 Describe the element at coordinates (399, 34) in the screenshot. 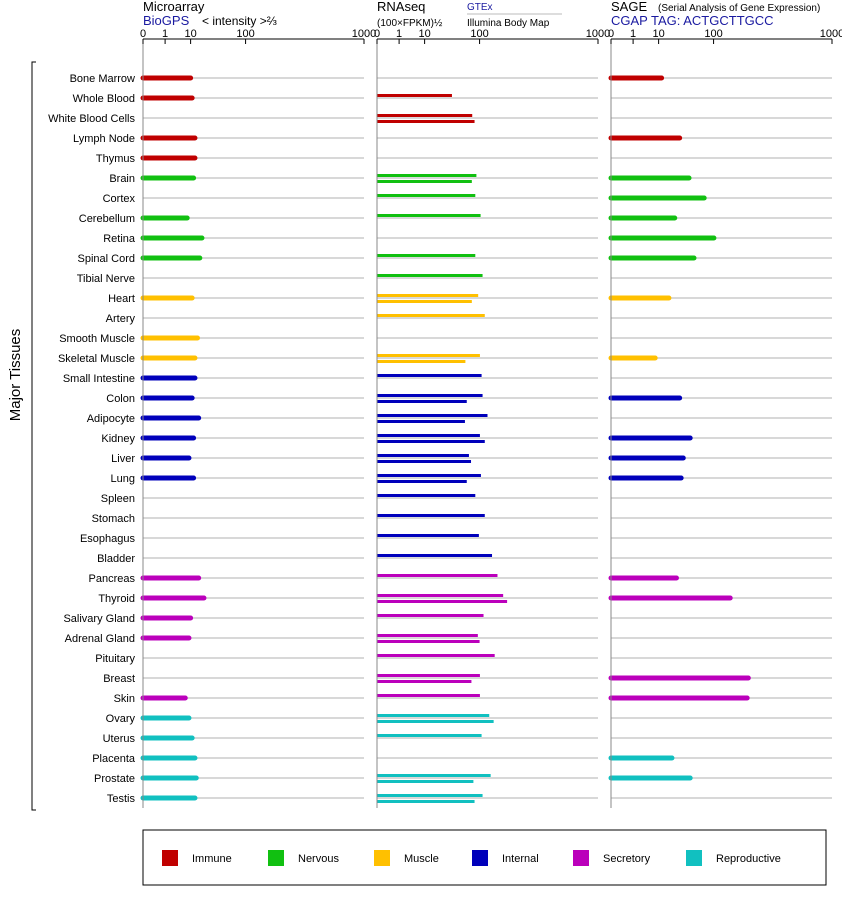

I see `x-tick-label-rnaseq-1: 1` at that location.